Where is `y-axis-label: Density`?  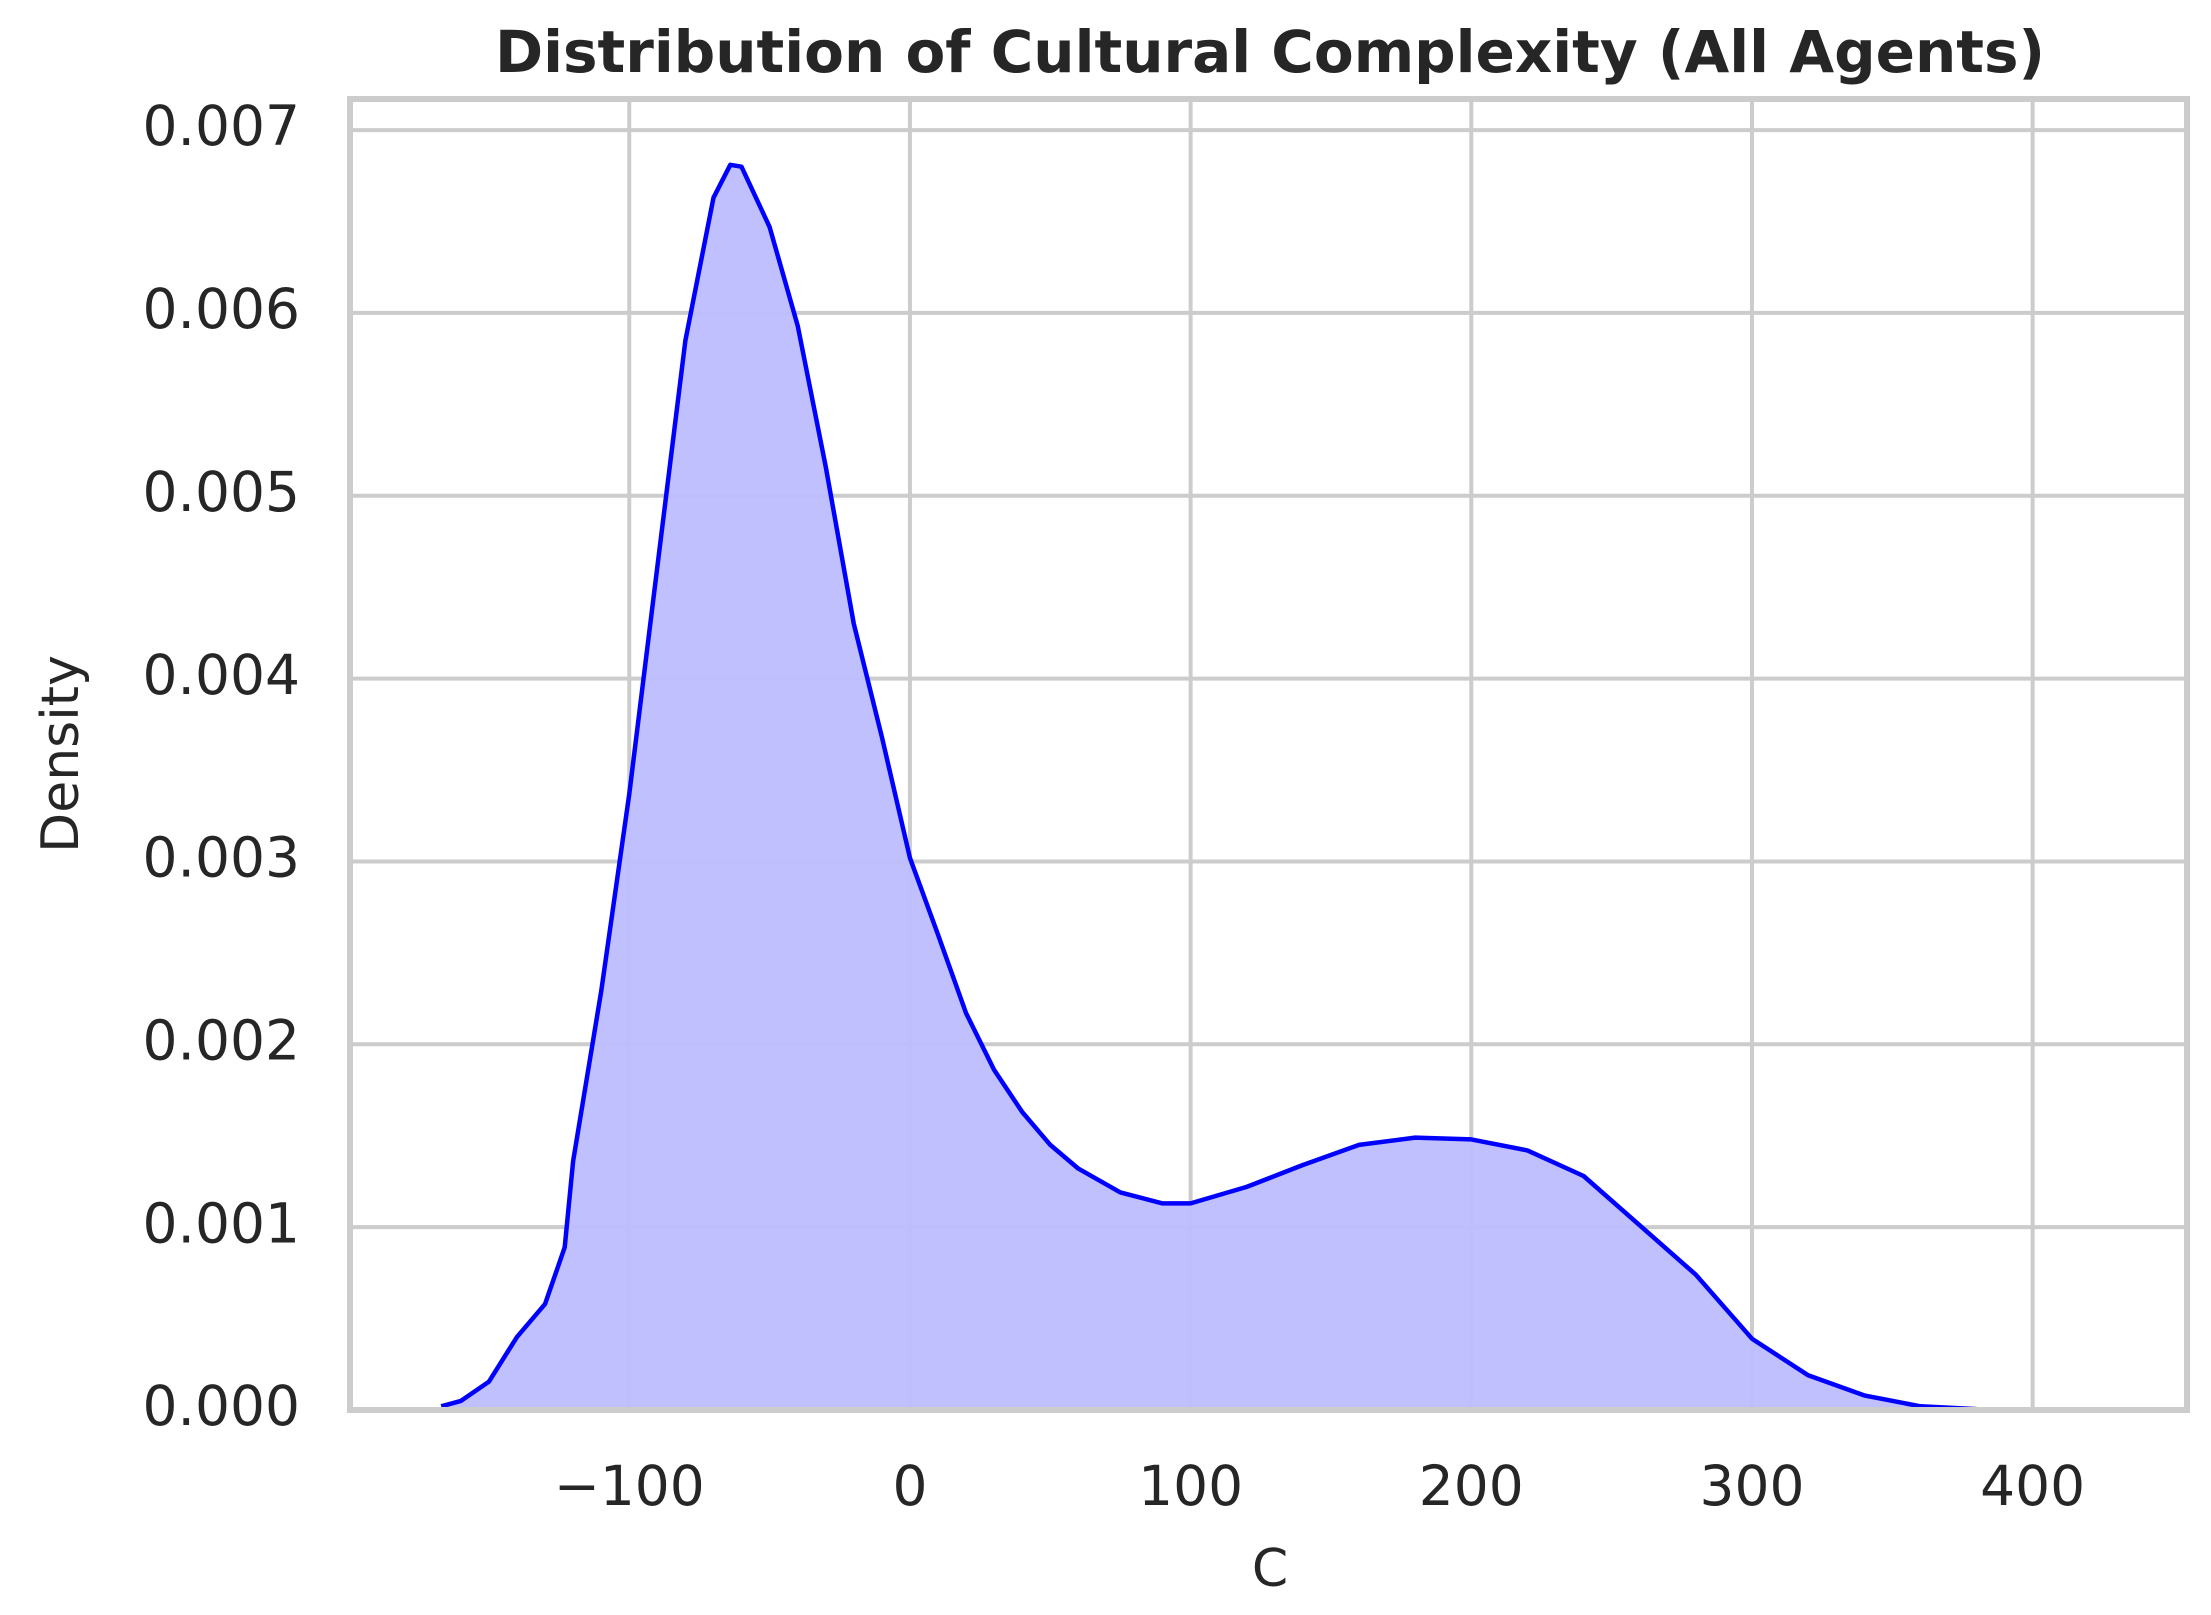 y-axis-label: Density is located at coordinates (61, 754).